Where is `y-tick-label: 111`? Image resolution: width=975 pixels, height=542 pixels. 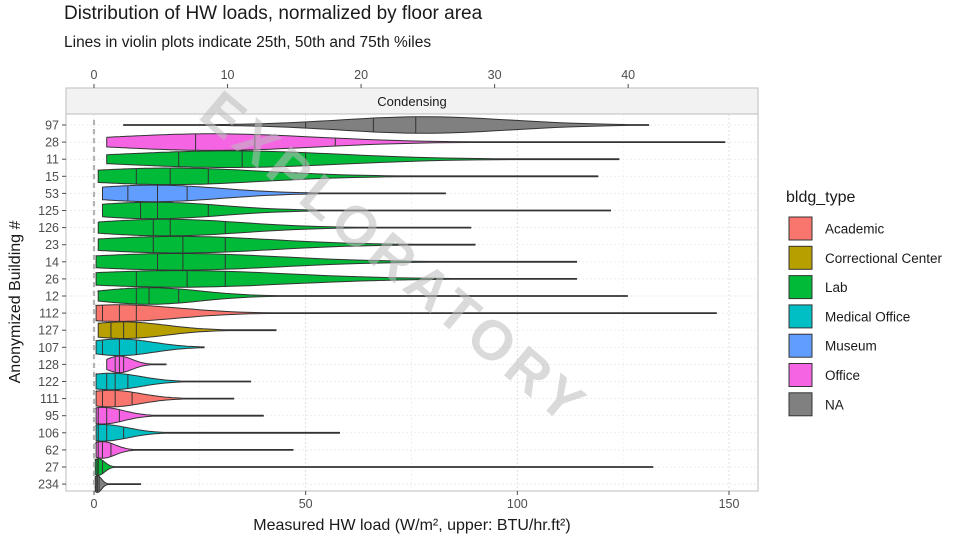 y-tick-label: 111 is located at coordinates (49, 399).